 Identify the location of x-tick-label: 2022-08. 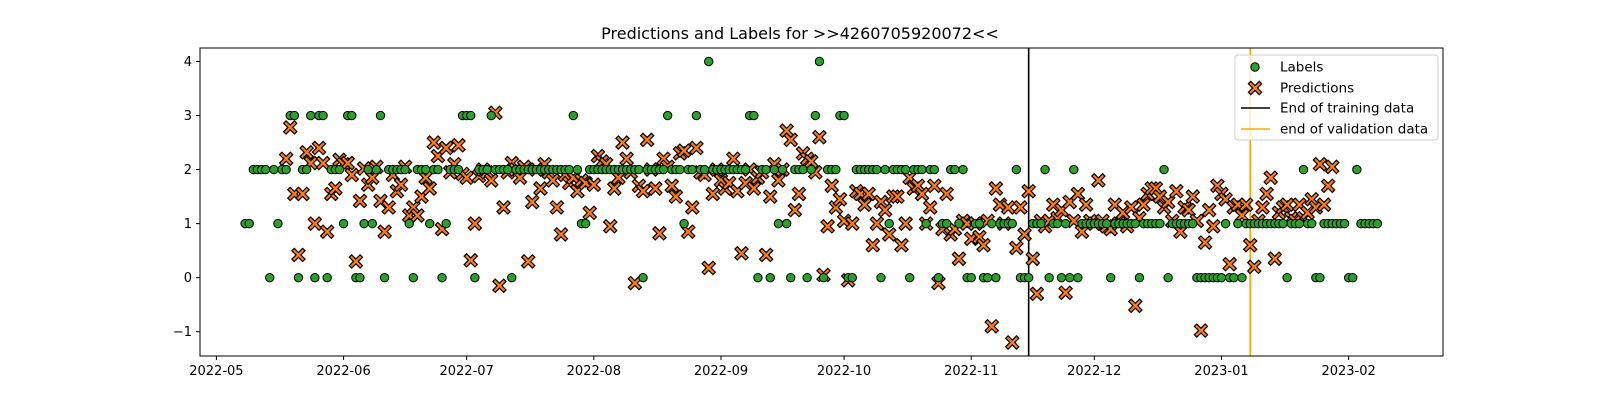
(594, 371).